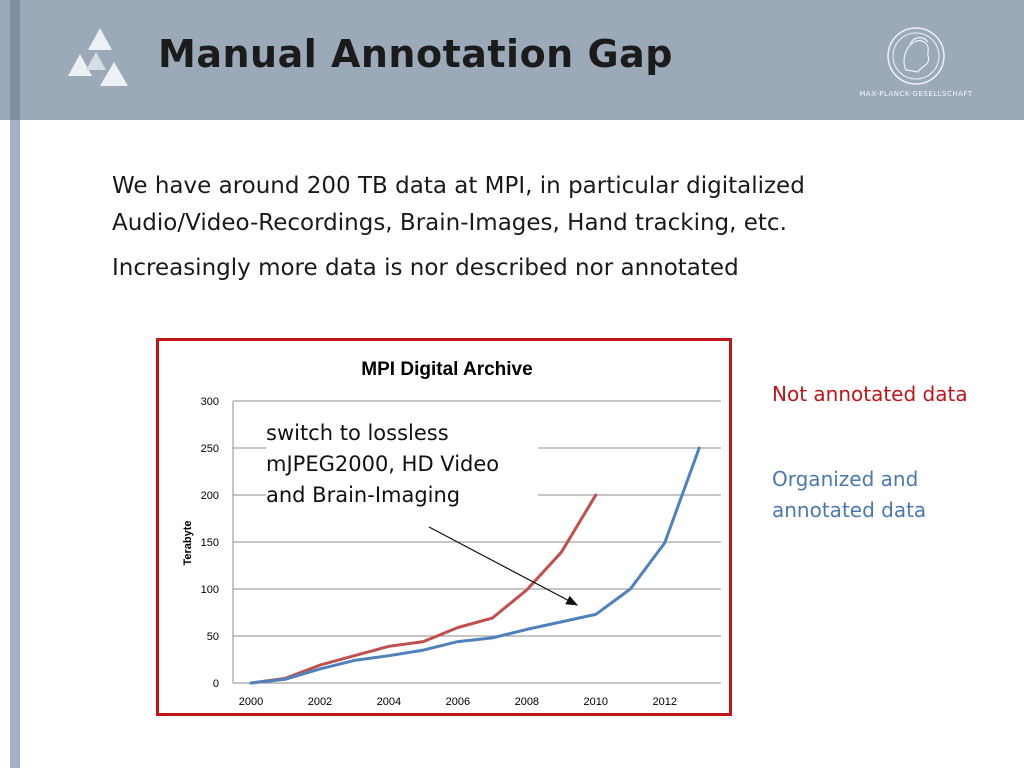  What do you see at coordinates (916, 94) in the screenshot?
I see `org-name: MAX-PLANCK-GESELLSCHAFT` at bounding box center [916, 94].